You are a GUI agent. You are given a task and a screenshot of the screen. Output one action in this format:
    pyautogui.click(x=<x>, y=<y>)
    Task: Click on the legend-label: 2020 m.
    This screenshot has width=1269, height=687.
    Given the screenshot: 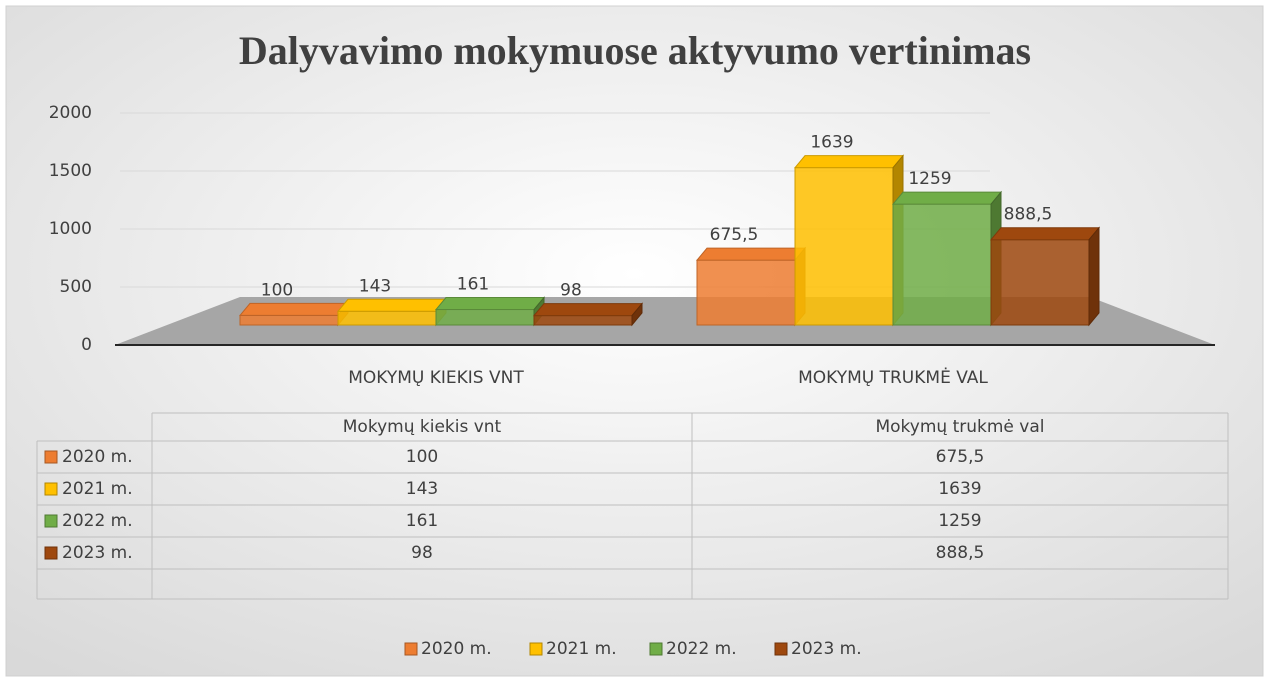 What is the action you would take?
    pyautogui.click(x=456, y=649)
    